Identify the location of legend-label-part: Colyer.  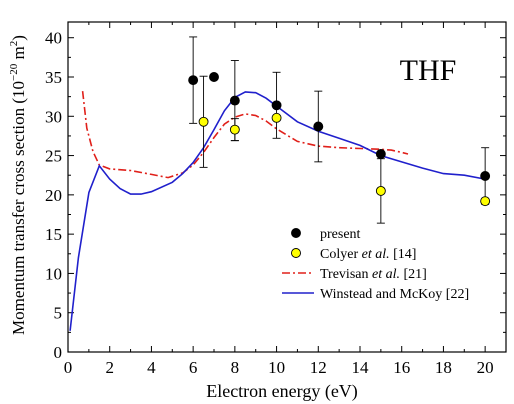
(341, 254).